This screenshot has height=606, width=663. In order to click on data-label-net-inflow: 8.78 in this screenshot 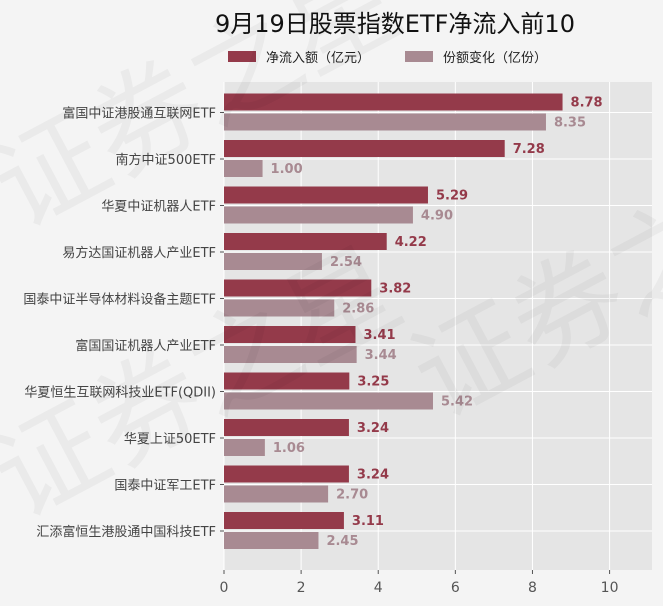, I will do `click(587, 103)`.